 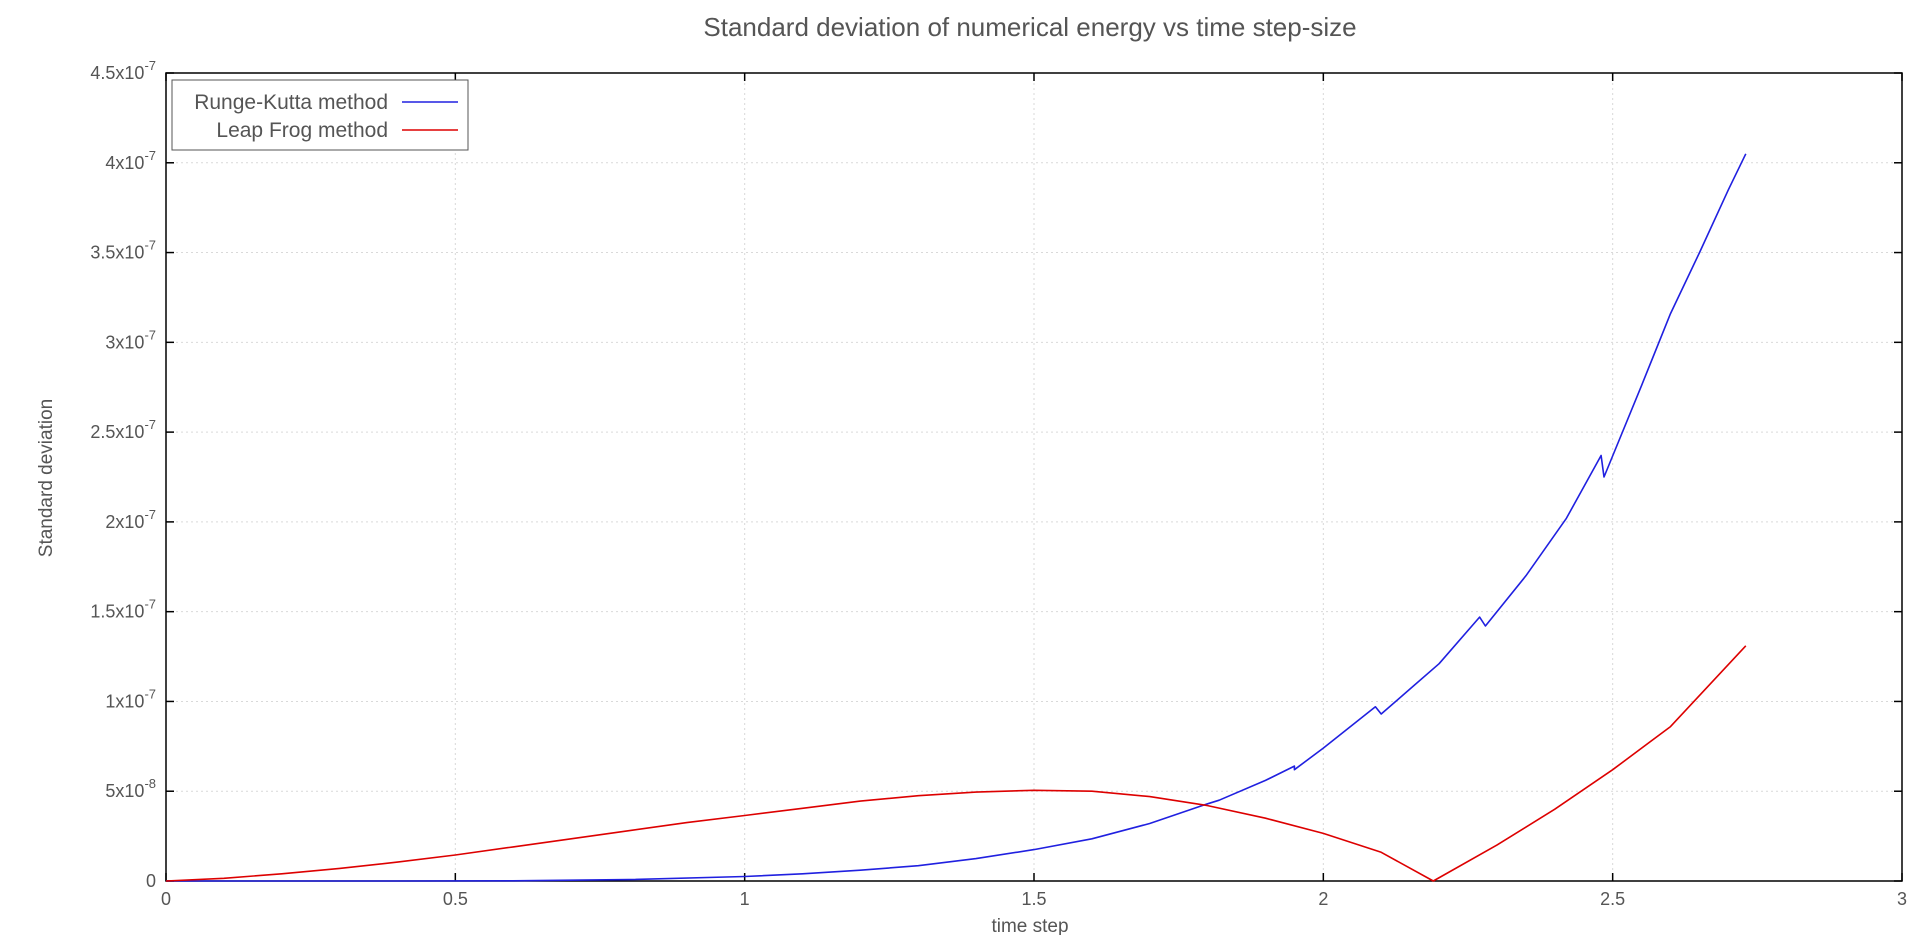 What do you see at coordinates (117, 432) in the screenshot?
I see `y-tick-mantissa: 2.5x10` at bounding box center [117, 432].